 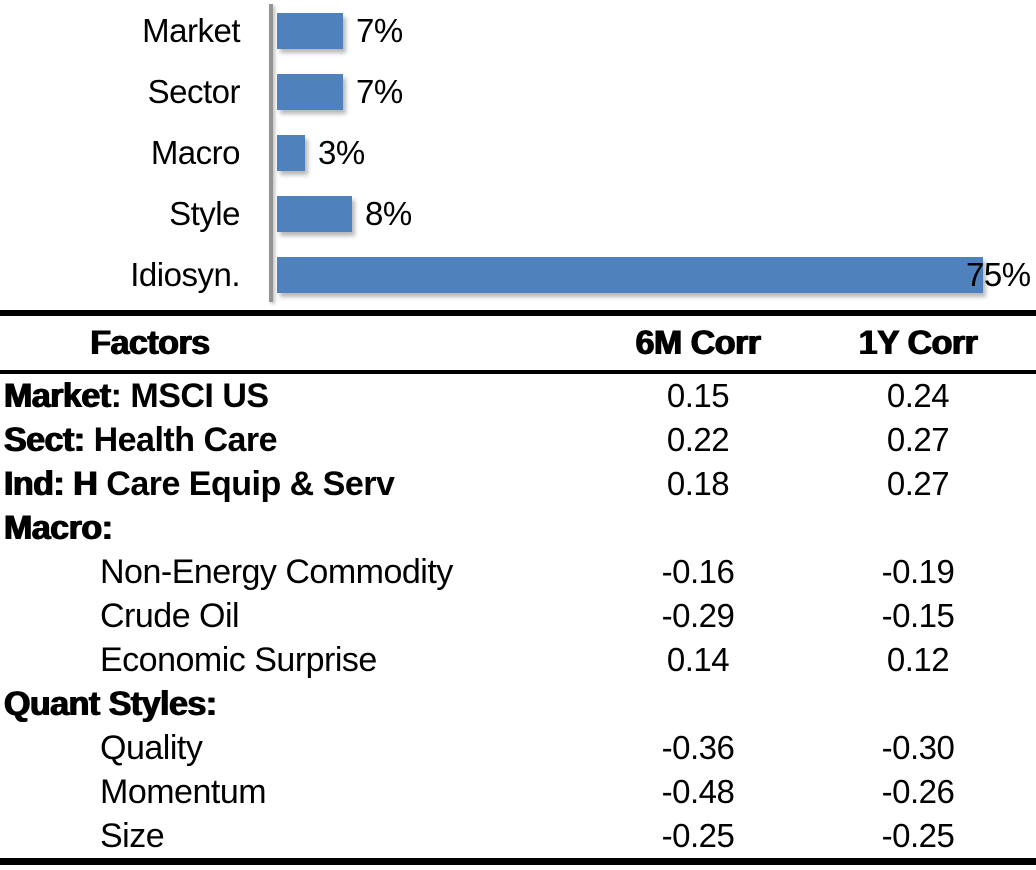 What do you see at coordinates (280, 748) in the screenshot?
I see `factor-cell: Quality` at bounding box center [280, 748].